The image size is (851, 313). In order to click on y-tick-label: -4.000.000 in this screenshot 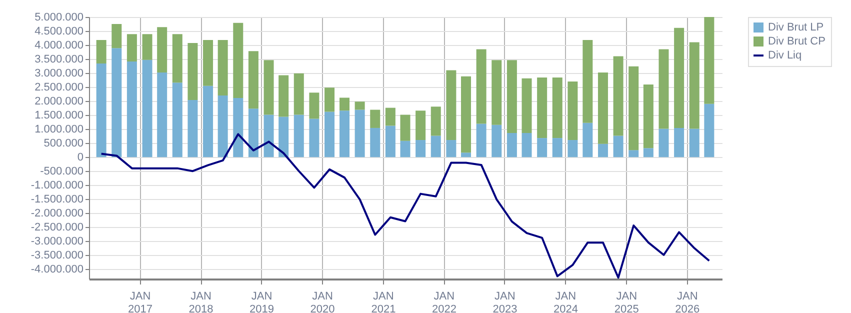, I will do `click(57, 270)`.